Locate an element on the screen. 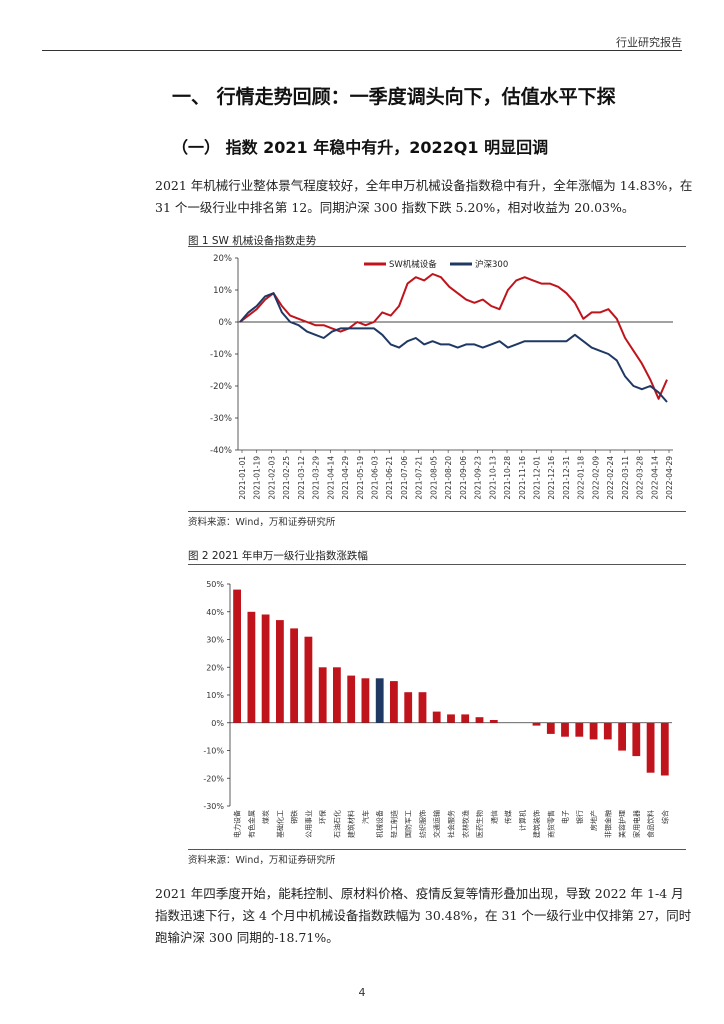 This screenshot has height=1024, width=724. category-label: 纺织服饰 is located at coordinates (422, 824).